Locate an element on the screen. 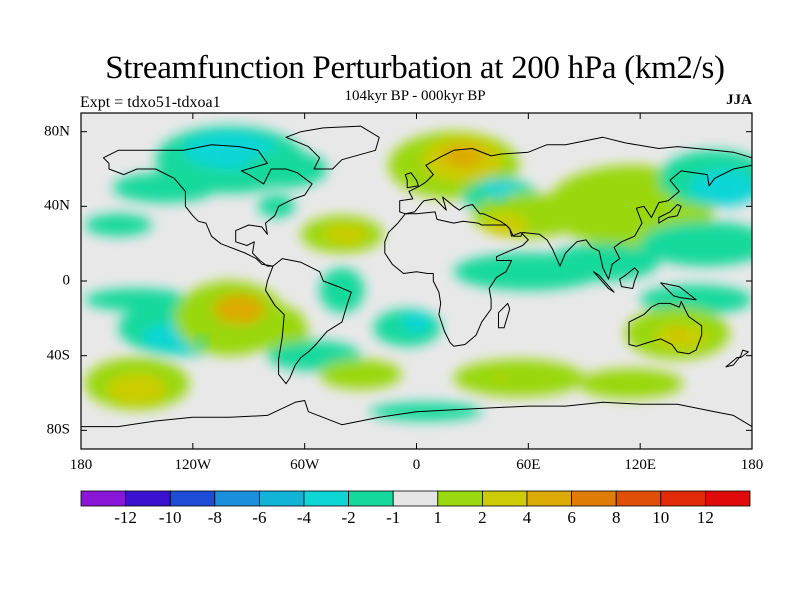 The image size is (800, 600). coastline-borneo is located at coordinates (629, 278).